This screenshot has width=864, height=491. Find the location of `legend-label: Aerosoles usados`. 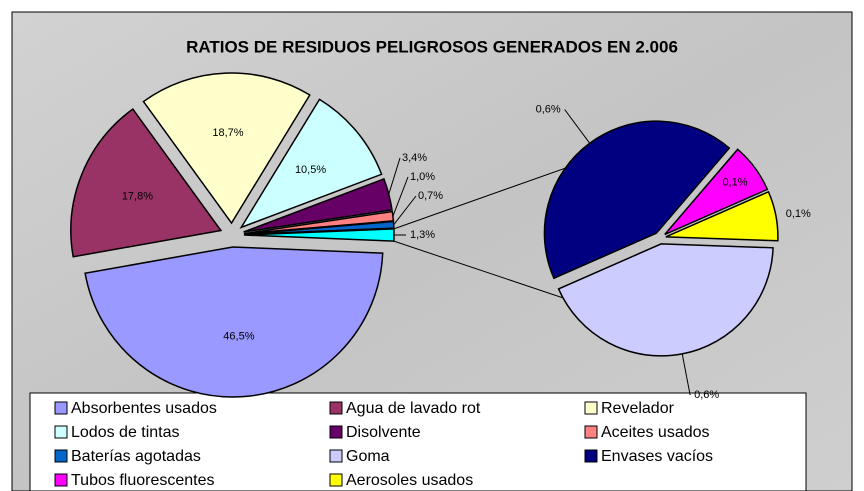

legend-label: Aerosoles usados is located at coordinates (409, 480).